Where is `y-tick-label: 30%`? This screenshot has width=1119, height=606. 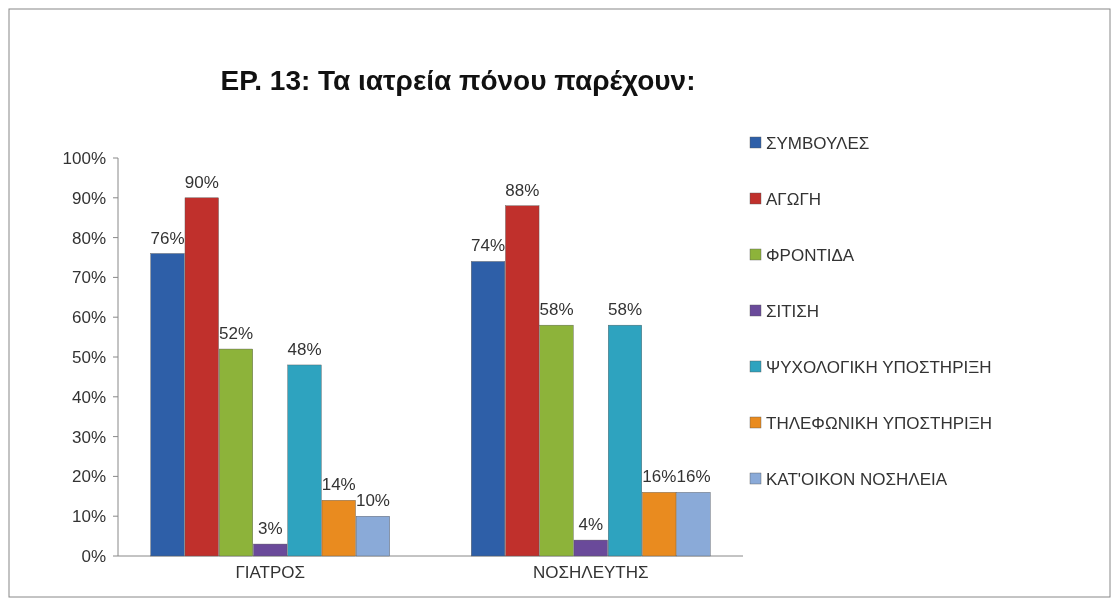
y-tick-label: 30% is located at coordinates (88, 437).